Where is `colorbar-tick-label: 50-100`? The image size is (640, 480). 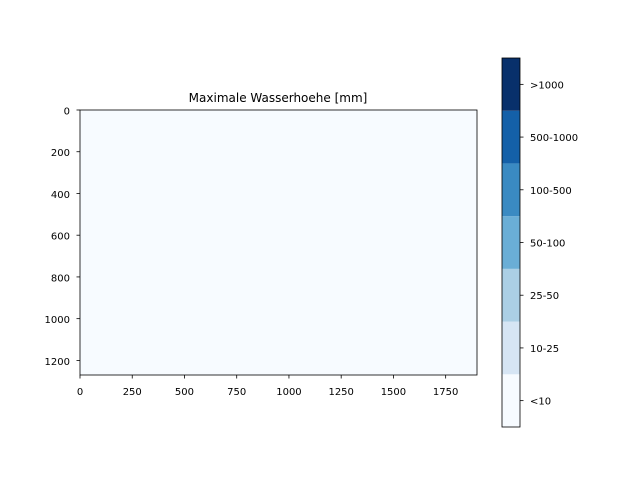 colorbar-tick-label: 50-100 is located at coordinates (547, 244).